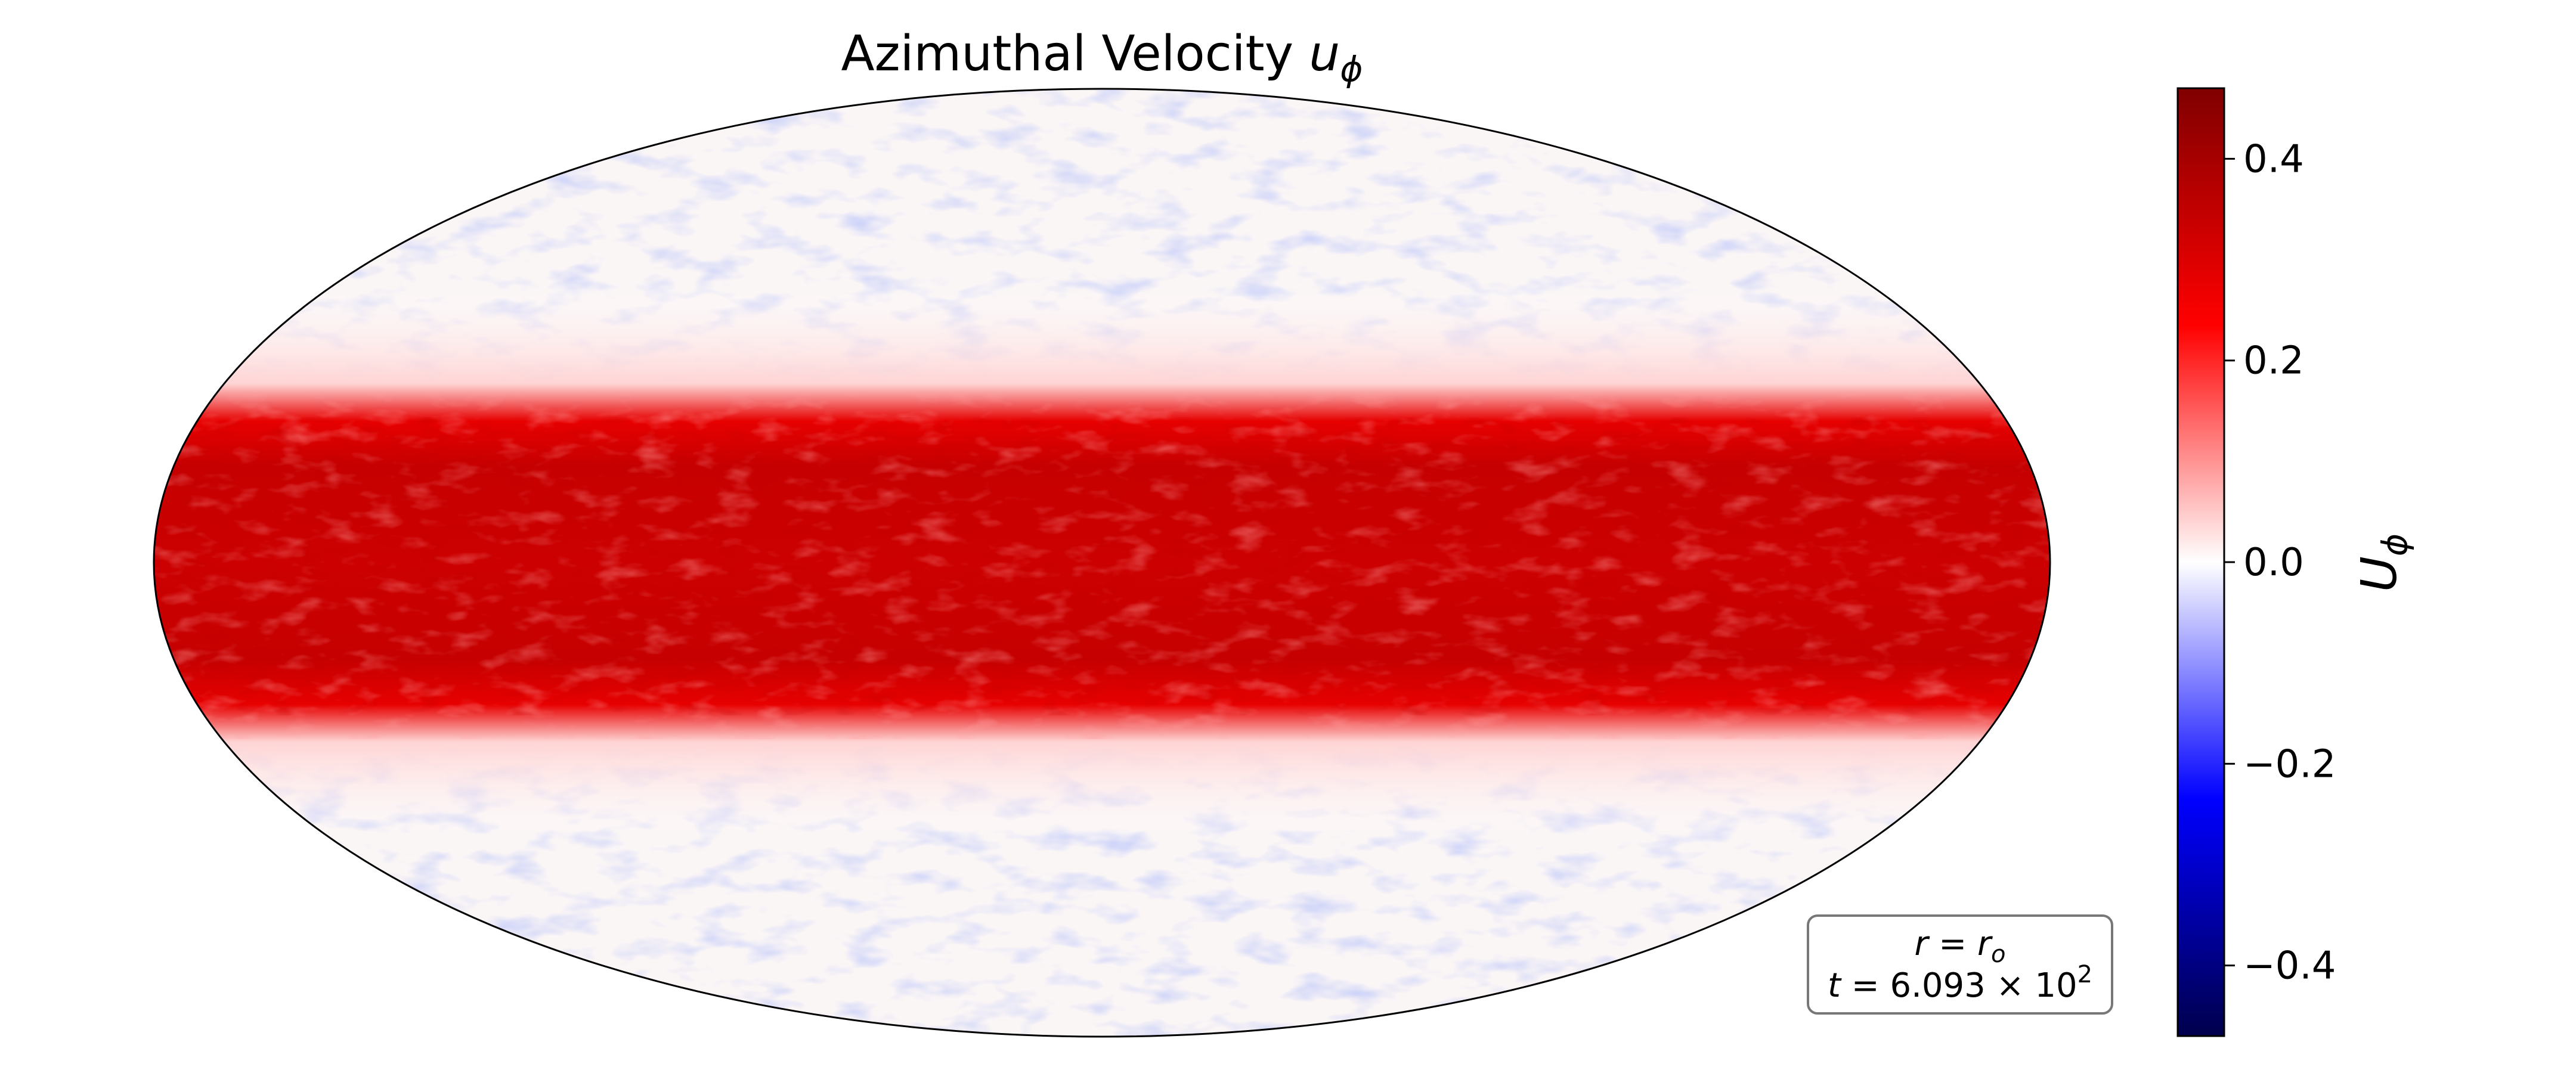  I want to click on chart-title: Azimuthal Velocity uϕ, so click(1102, 57).